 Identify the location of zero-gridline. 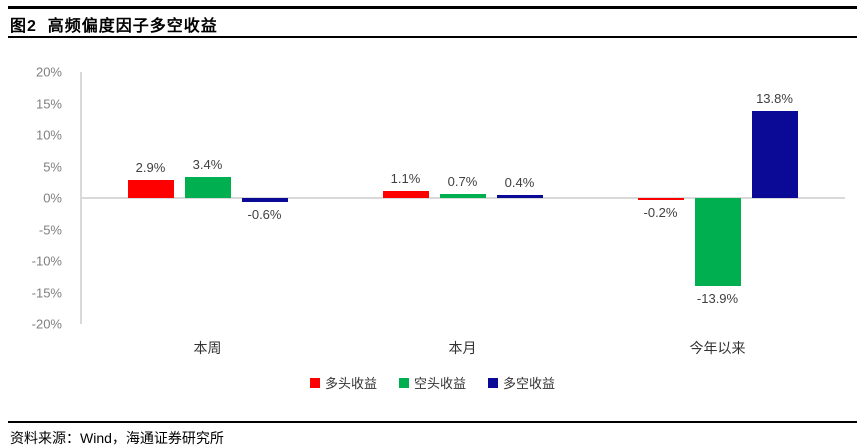
(462, 198).